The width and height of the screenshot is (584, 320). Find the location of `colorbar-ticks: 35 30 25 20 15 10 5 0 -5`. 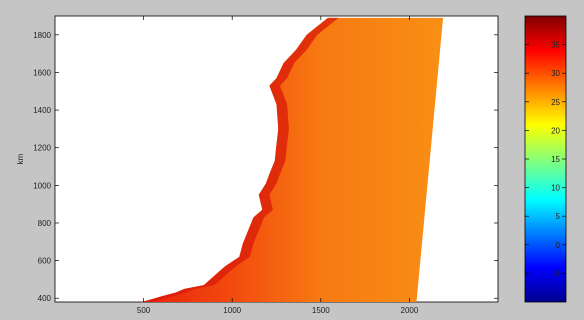

colorbar-ticks: 35 30 25 20 15 10 5 0 -5 is located at coordinates (545, 159).